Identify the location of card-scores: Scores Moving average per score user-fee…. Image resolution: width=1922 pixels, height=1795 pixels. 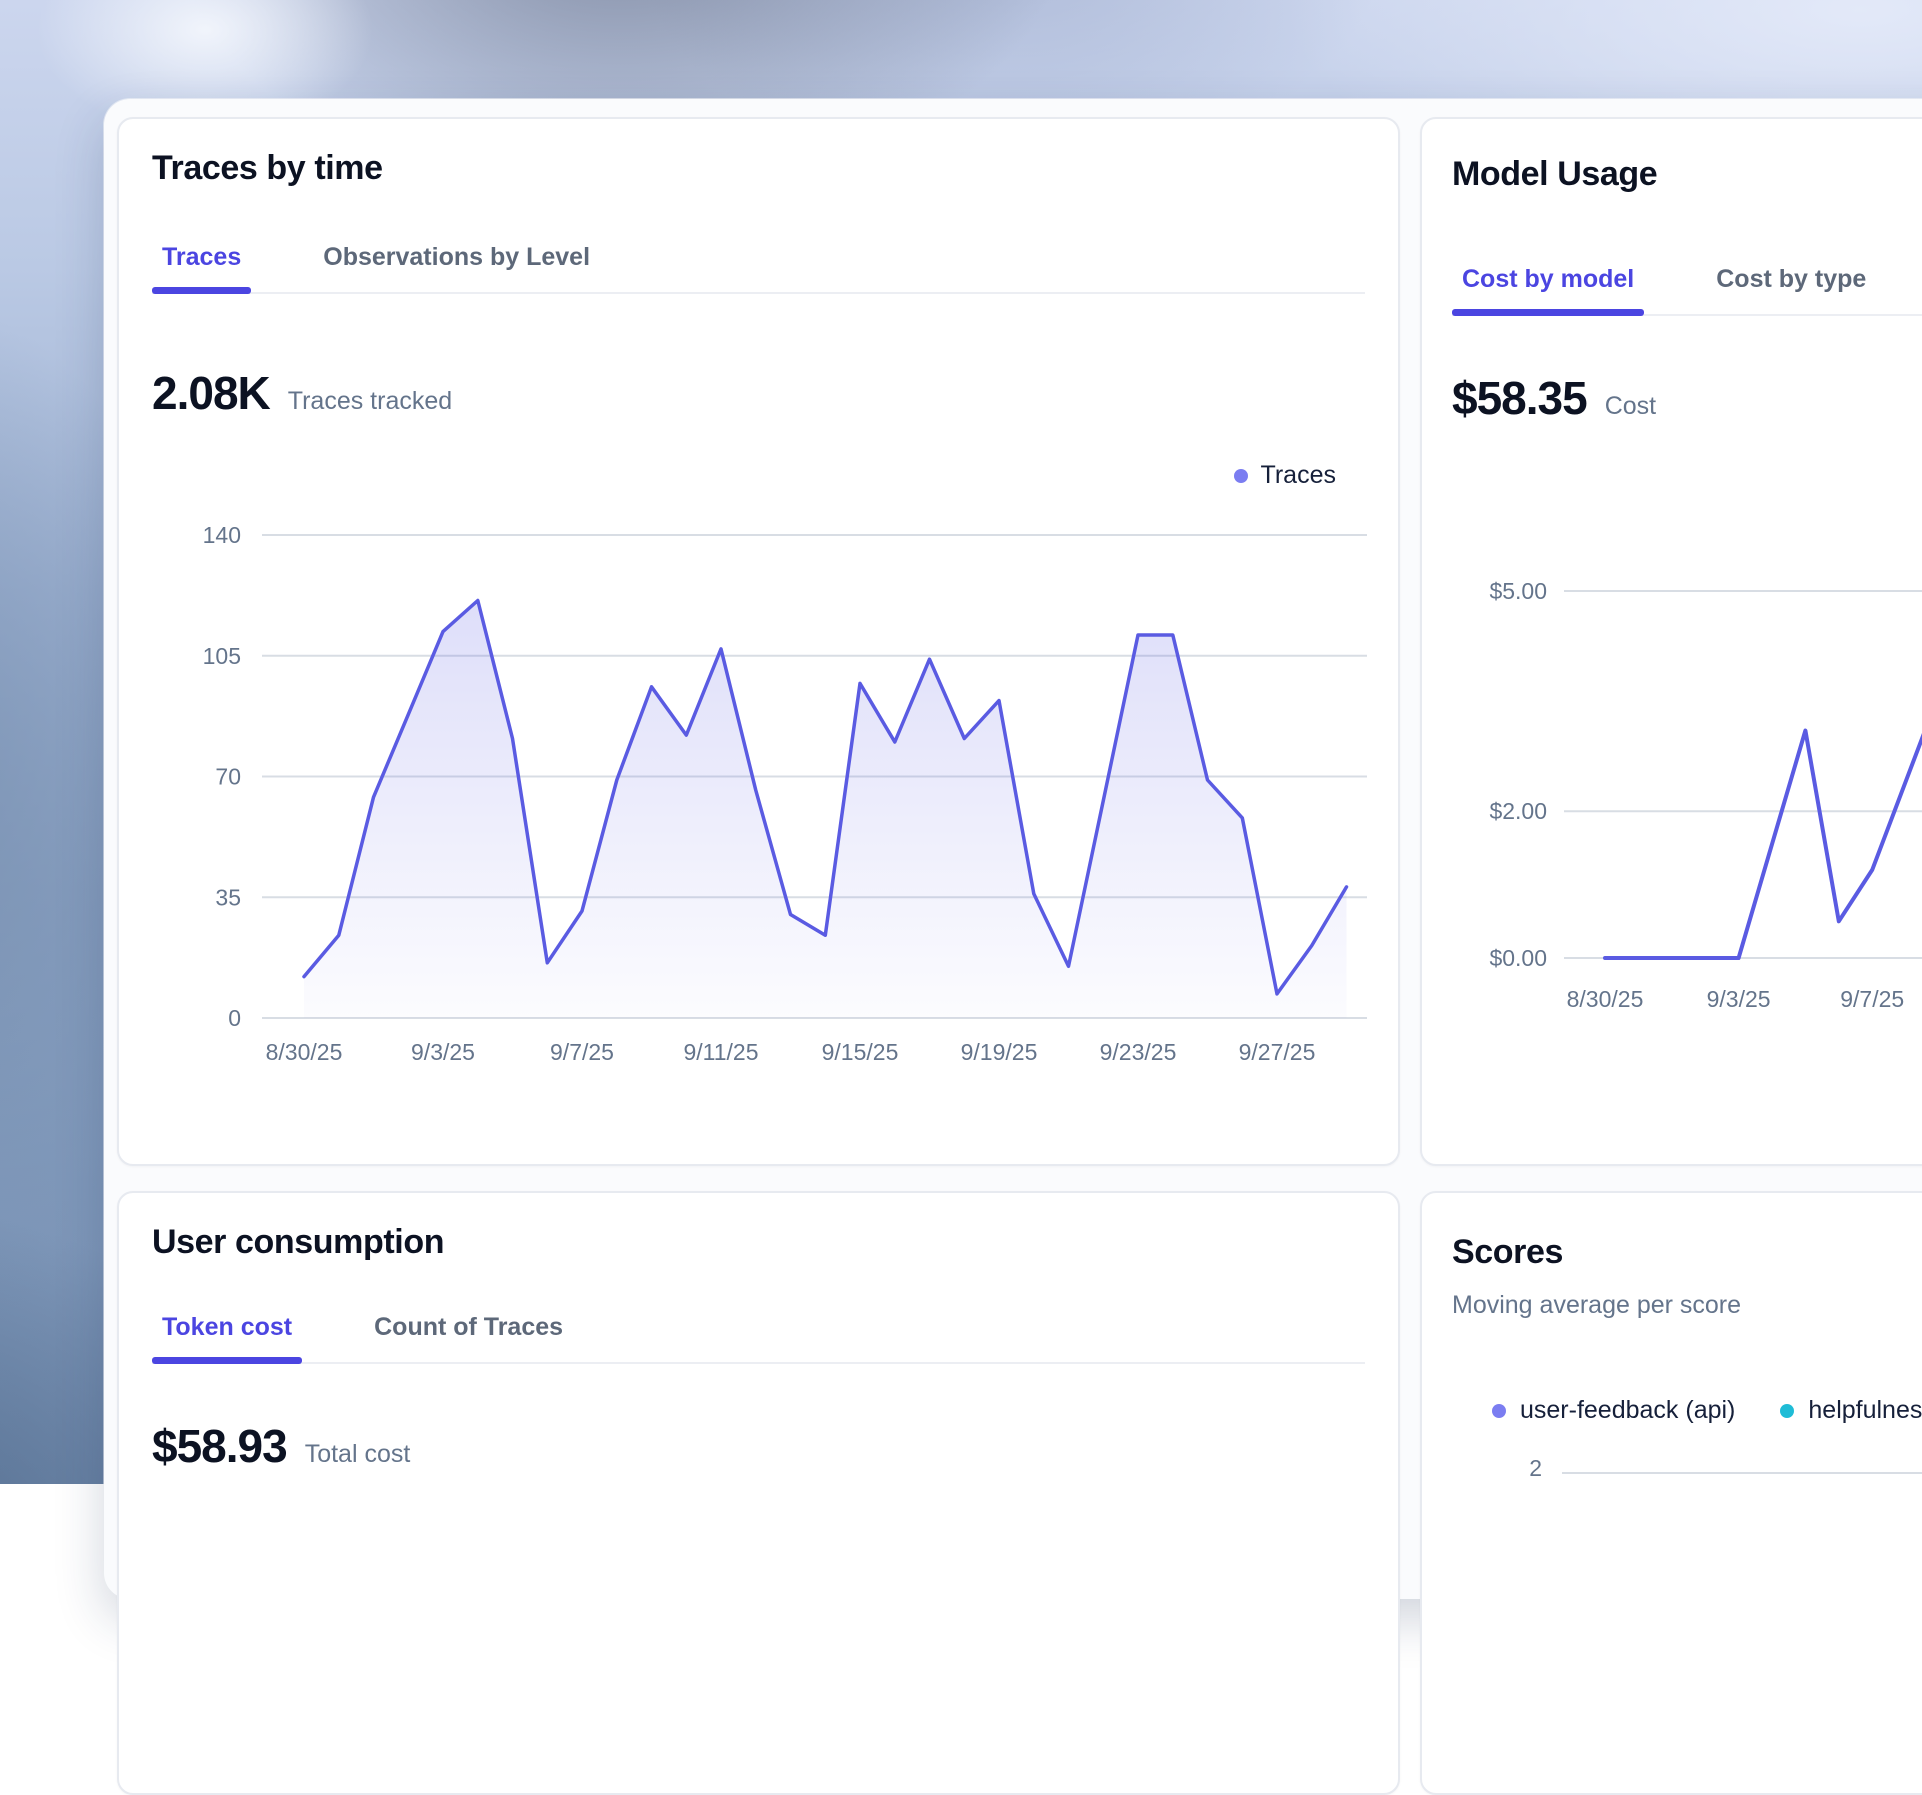
(1671, 1493).